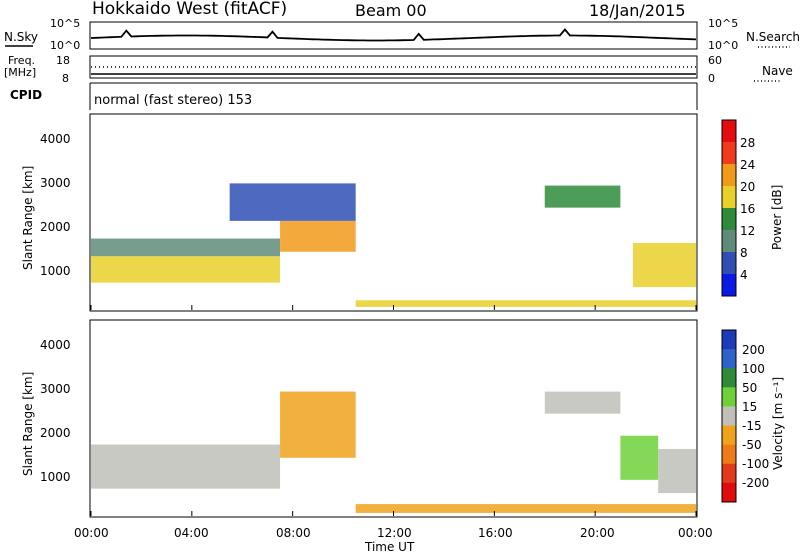  Describe the element at coordinates (711, 78) in the screenshot. I see `nave-tick-bottom: 0` at that location.